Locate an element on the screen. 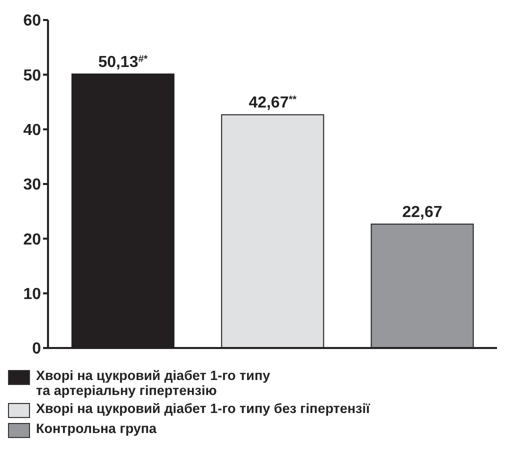  y-tick-label: 10 is located at coordinates (32, 295).